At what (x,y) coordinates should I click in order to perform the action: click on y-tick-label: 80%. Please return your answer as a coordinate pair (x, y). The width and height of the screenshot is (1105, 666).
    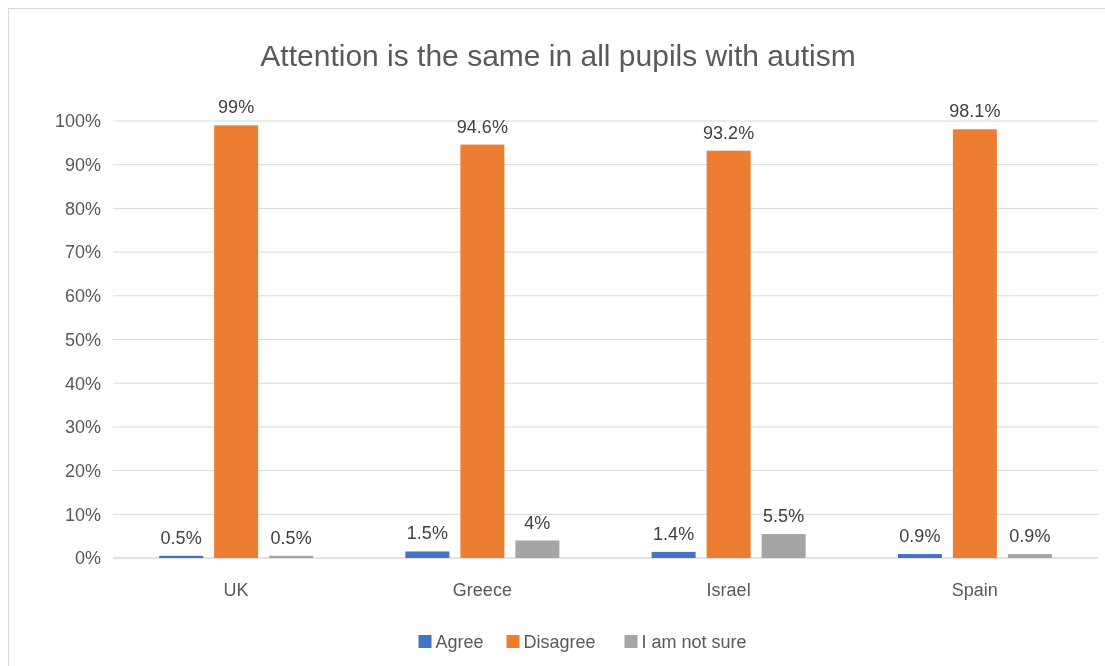
    Looking at the image, I should click on (82, 208).